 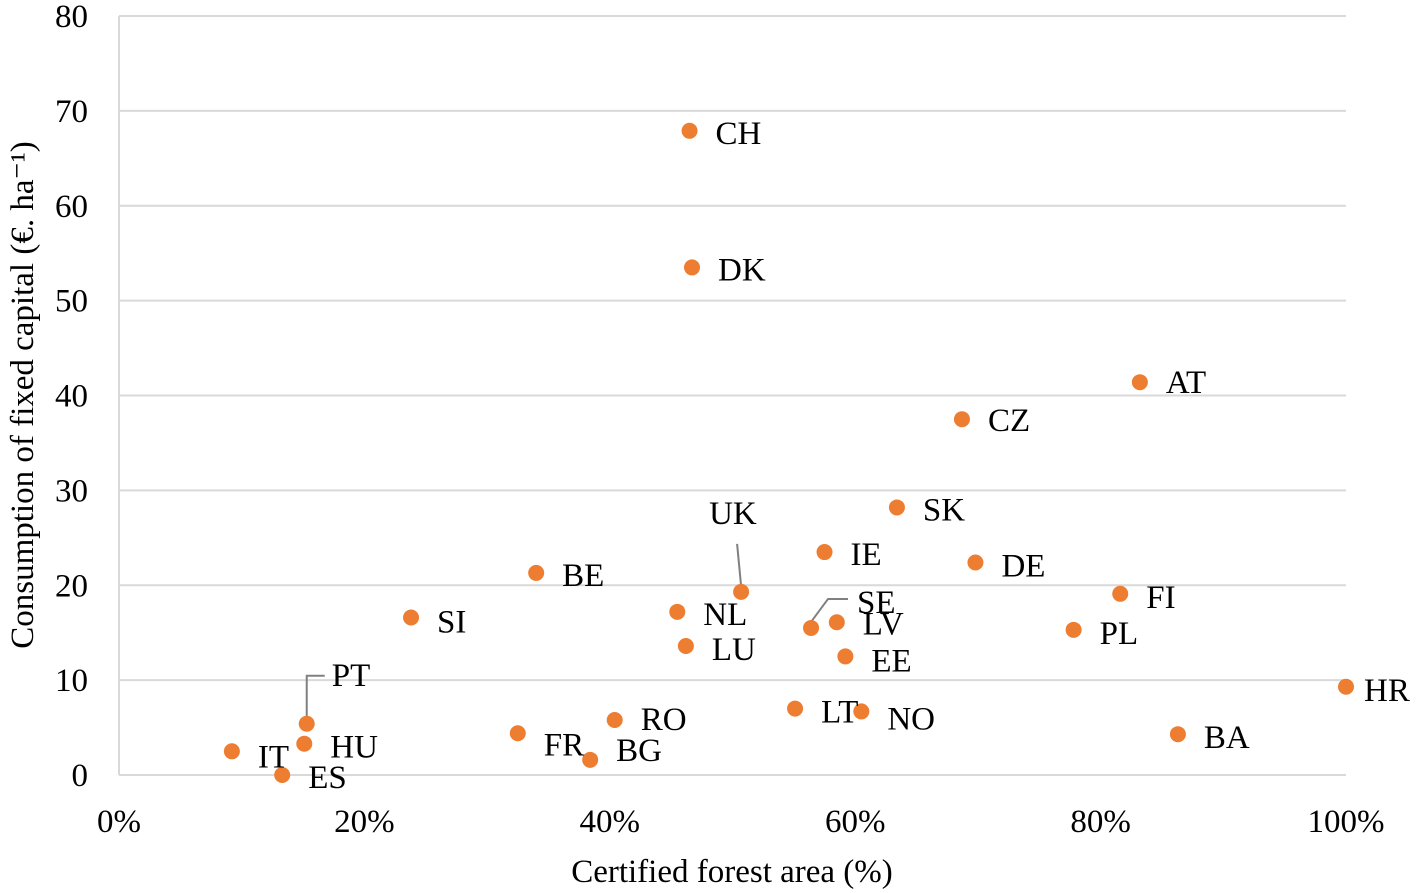 What do you see at coordinates (71, 17) in the screenshot?
I see `y-tick-label: 80` at bounding box center [71, 17].